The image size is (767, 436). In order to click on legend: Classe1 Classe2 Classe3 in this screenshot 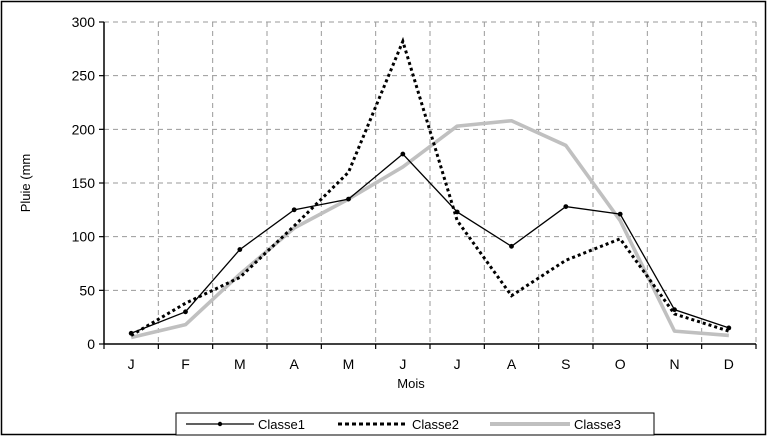, I will do `click(415, 424)`.